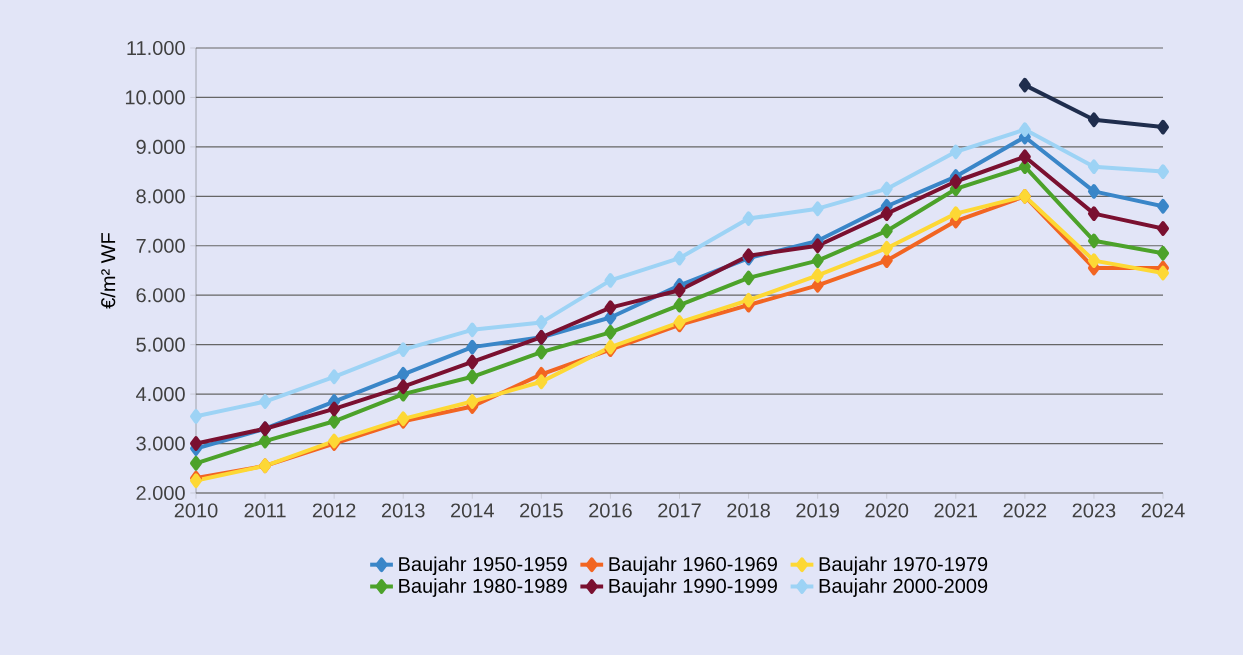  Describe the element at coordinates (887, 510) in the screenshot. I see `x-tick-label: 2020` at that location.